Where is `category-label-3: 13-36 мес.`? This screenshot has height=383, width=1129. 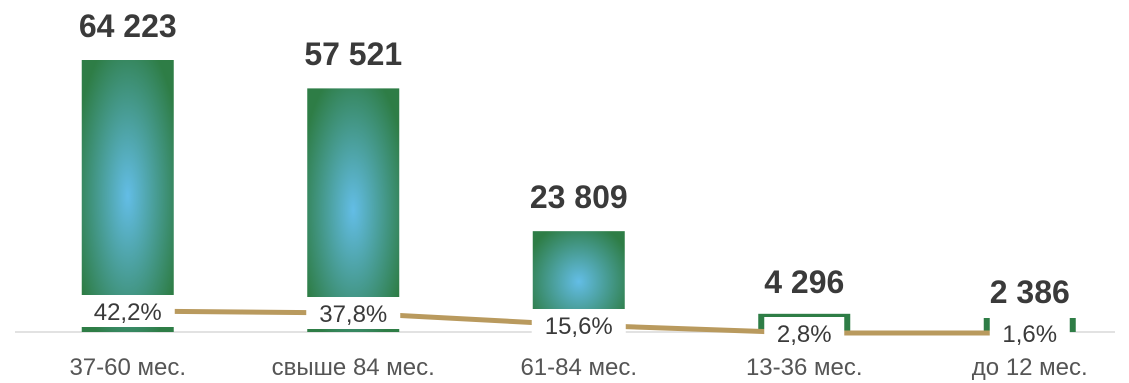 category-label-3: 13-36 мес. is located at coordinates (804, 367).